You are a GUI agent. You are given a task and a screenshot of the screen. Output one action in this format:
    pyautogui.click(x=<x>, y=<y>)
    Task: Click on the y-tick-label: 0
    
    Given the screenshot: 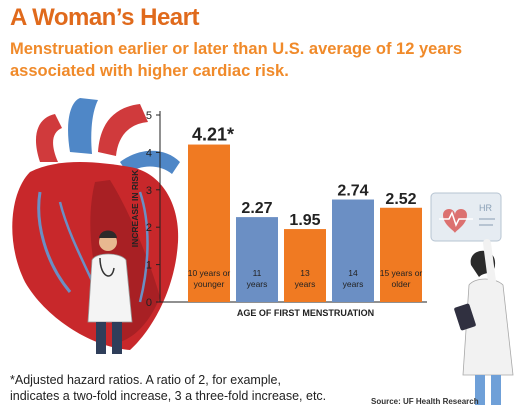 What is the action you would take?
    pyautogui.click(x=149, y=303)
    